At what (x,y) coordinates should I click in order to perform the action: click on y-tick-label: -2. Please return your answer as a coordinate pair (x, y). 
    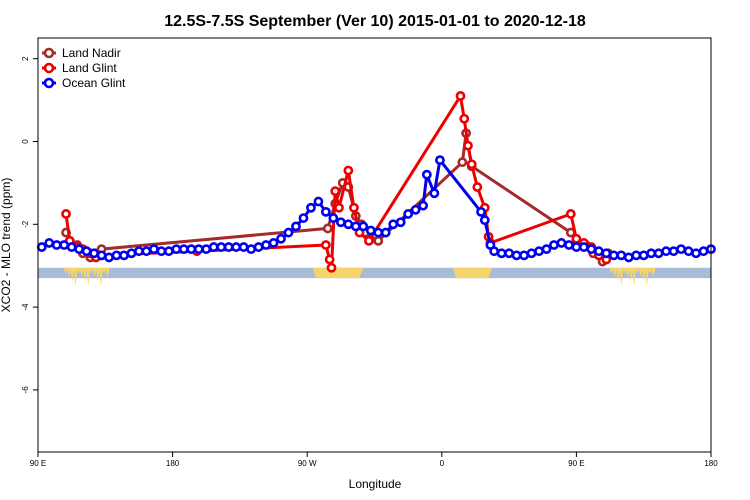
    Looking at the image, I should click on (25, 224).